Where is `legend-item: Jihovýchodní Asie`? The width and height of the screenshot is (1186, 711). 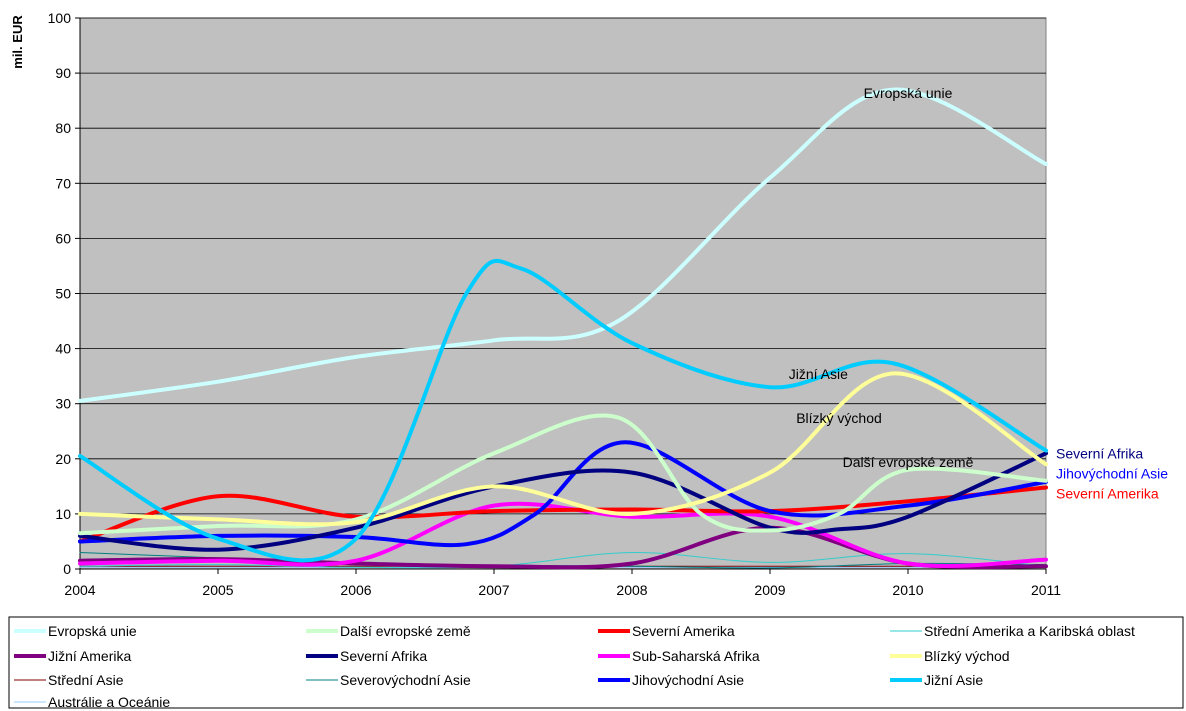
legend-item: Jihovýchodní Asie is located at coordinates (671, 680).